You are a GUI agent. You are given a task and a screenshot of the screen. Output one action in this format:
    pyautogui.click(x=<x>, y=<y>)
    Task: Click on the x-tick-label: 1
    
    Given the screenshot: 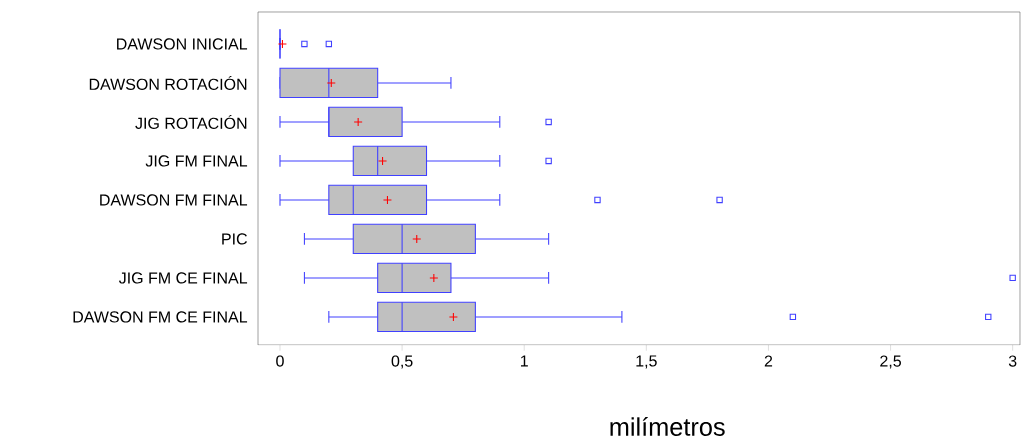 What is the action you would take?
    pyautogui.click(x=524, y=361)
    